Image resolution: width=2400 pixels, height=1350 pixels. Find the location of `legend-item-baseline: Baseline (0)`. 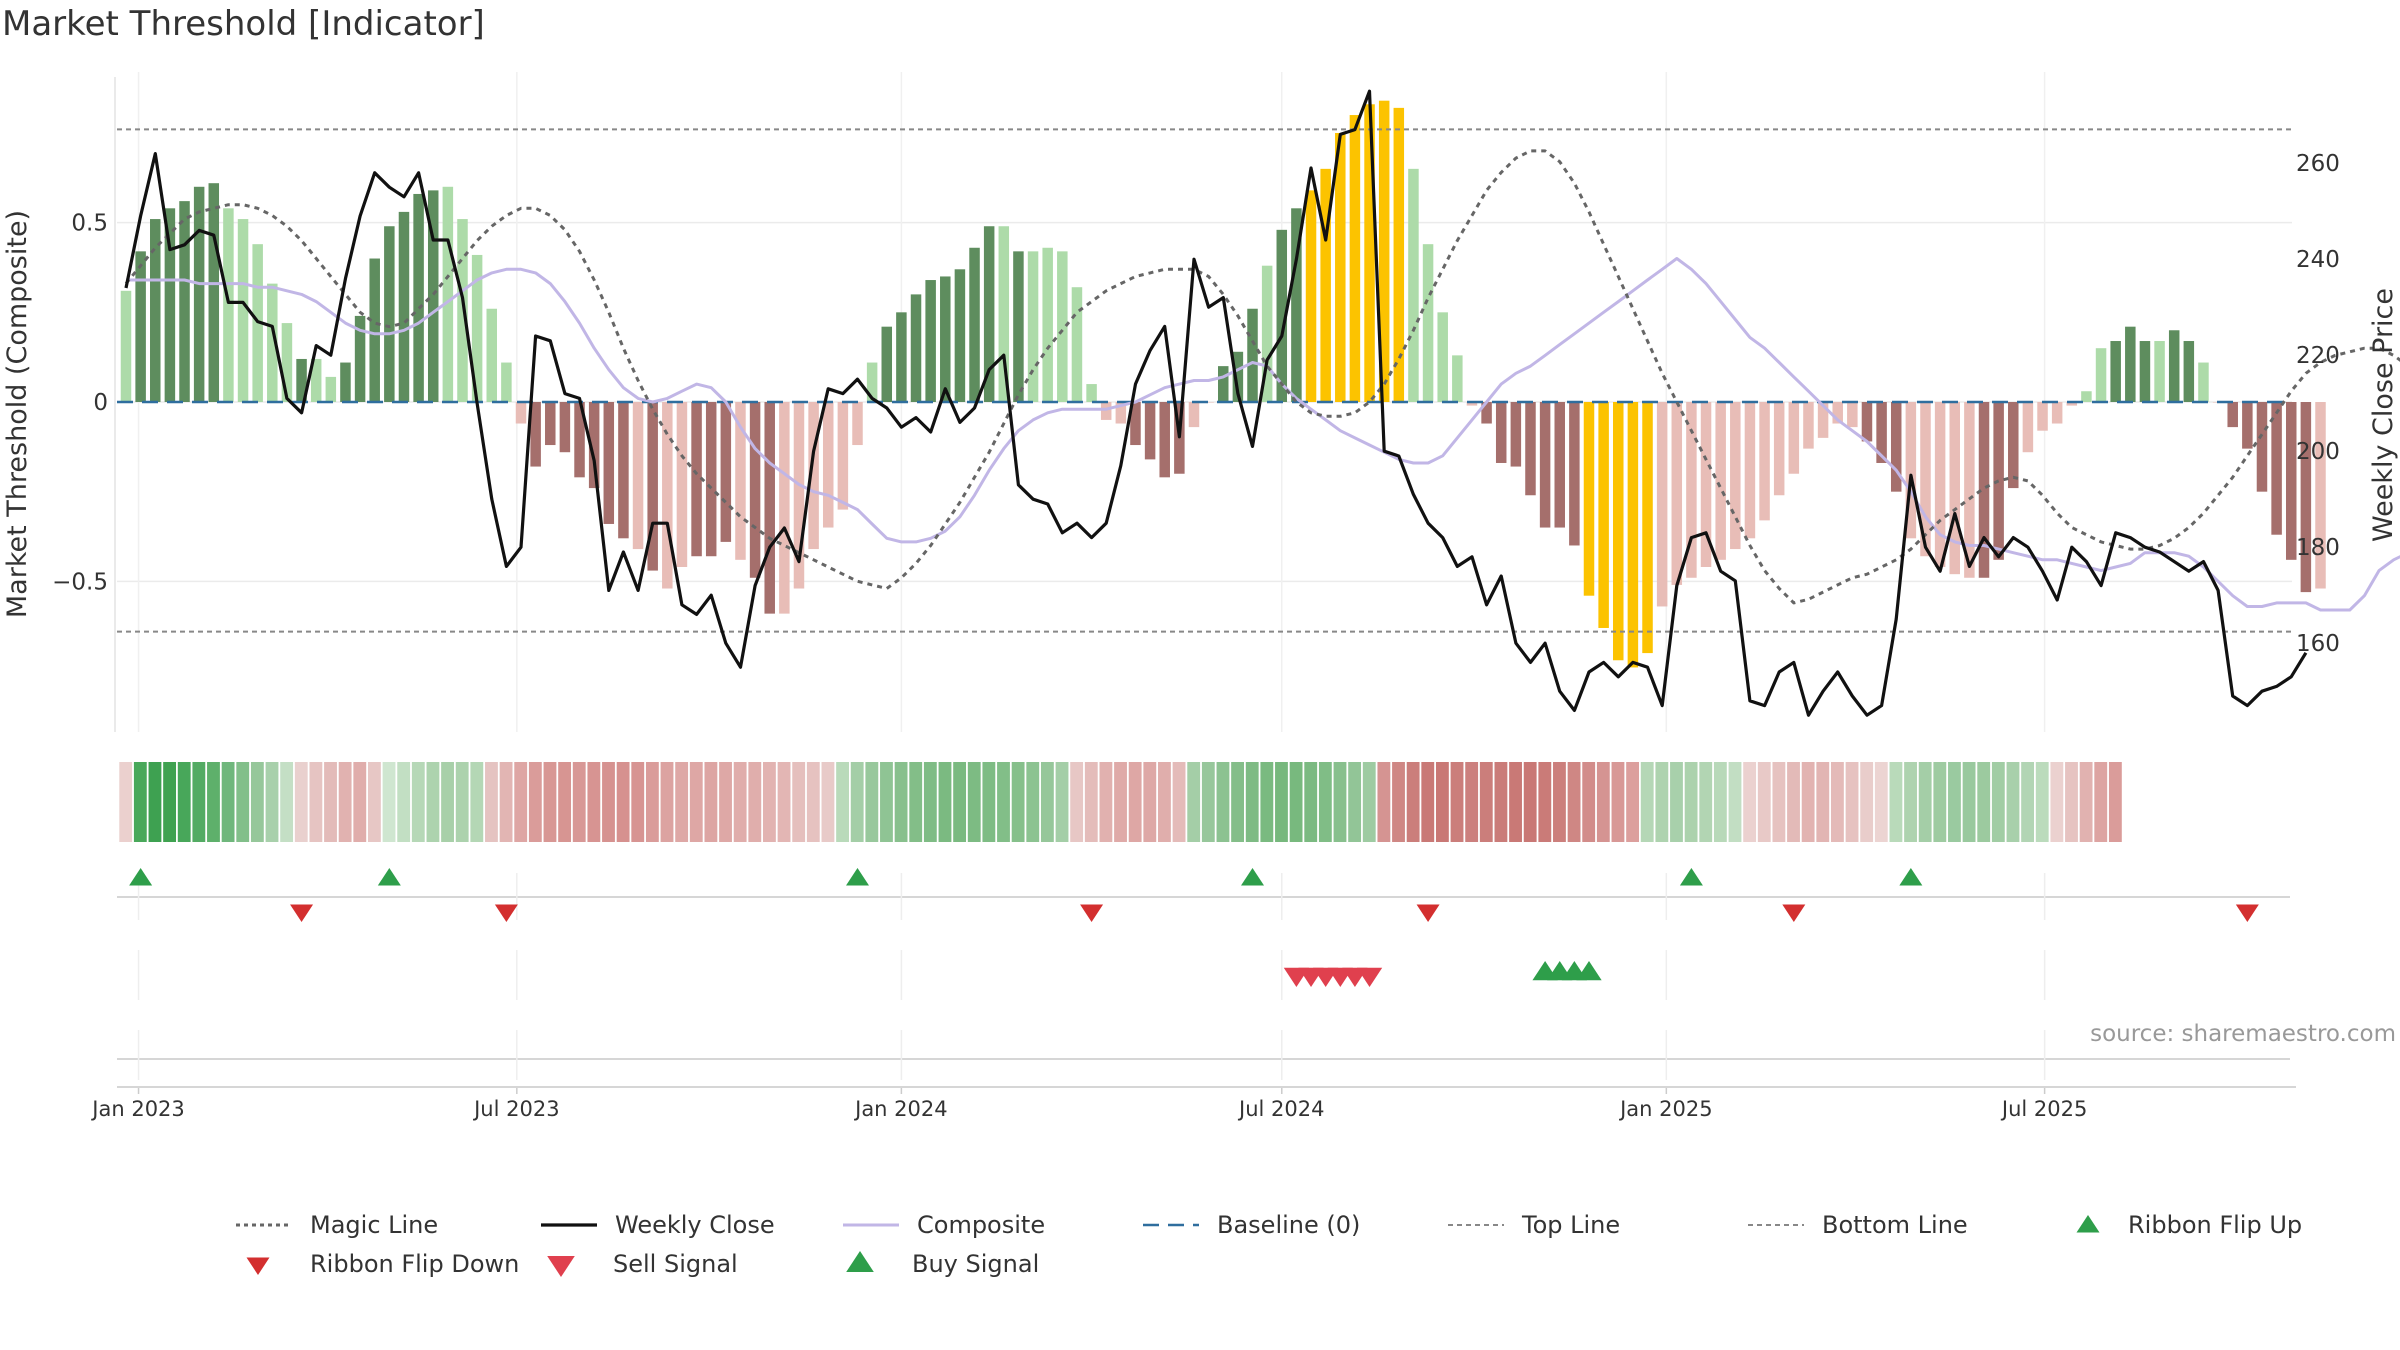

legend-item-baseline: Baseline (0) is located at coordinates (1251, 1225).